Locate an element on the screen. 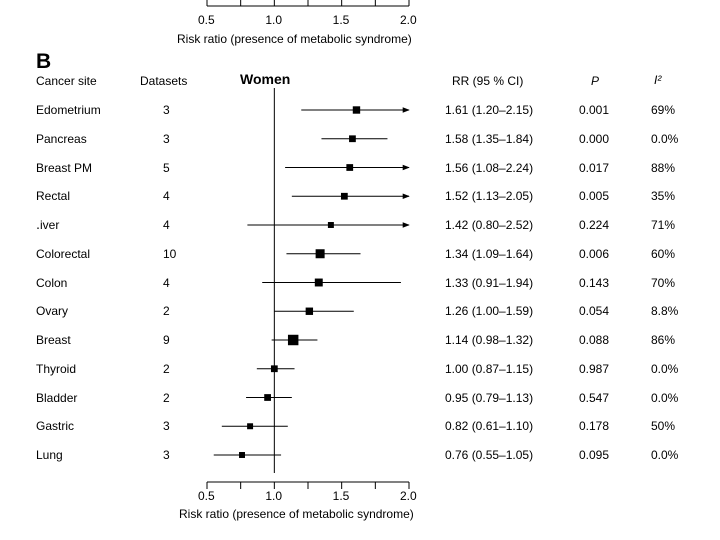 The image size is (720, 540). row-rr-ci-value: 1.52 (1.13–2.05) is located at coordinates (489, 196).